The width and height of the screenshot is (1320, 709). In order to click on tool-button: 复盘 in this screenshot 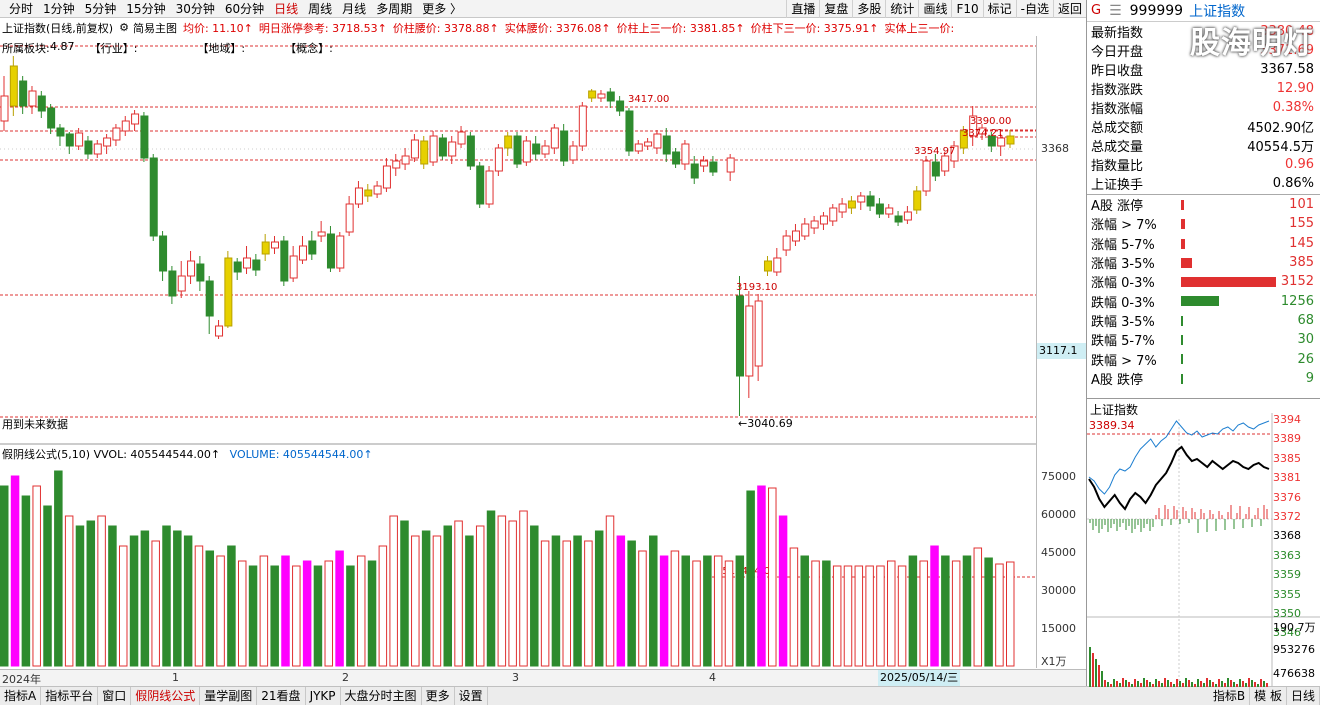, I will do `click(835, 9)`.